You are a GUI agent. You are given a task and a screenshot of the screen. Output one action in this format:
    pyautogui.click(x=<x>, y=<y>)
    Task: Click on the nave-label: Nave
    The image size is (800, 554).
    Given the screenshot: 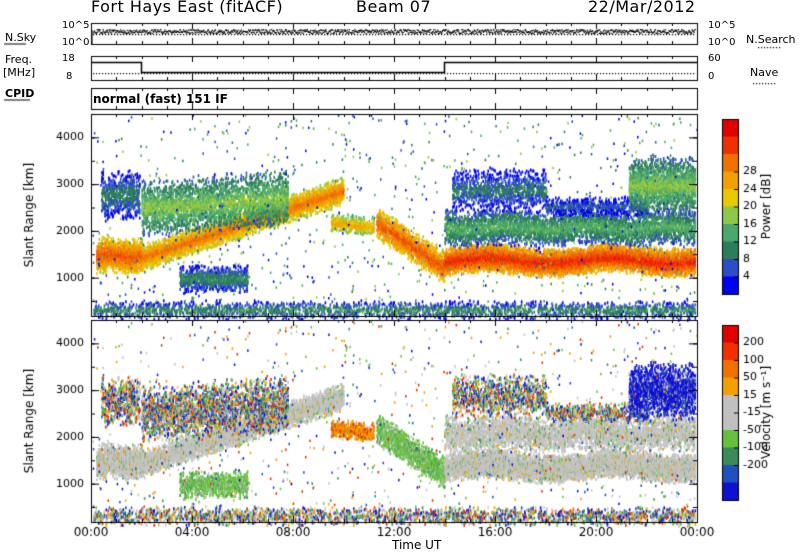 What is the action you would take?
    pyautogui.click(x=764, y=72)
    